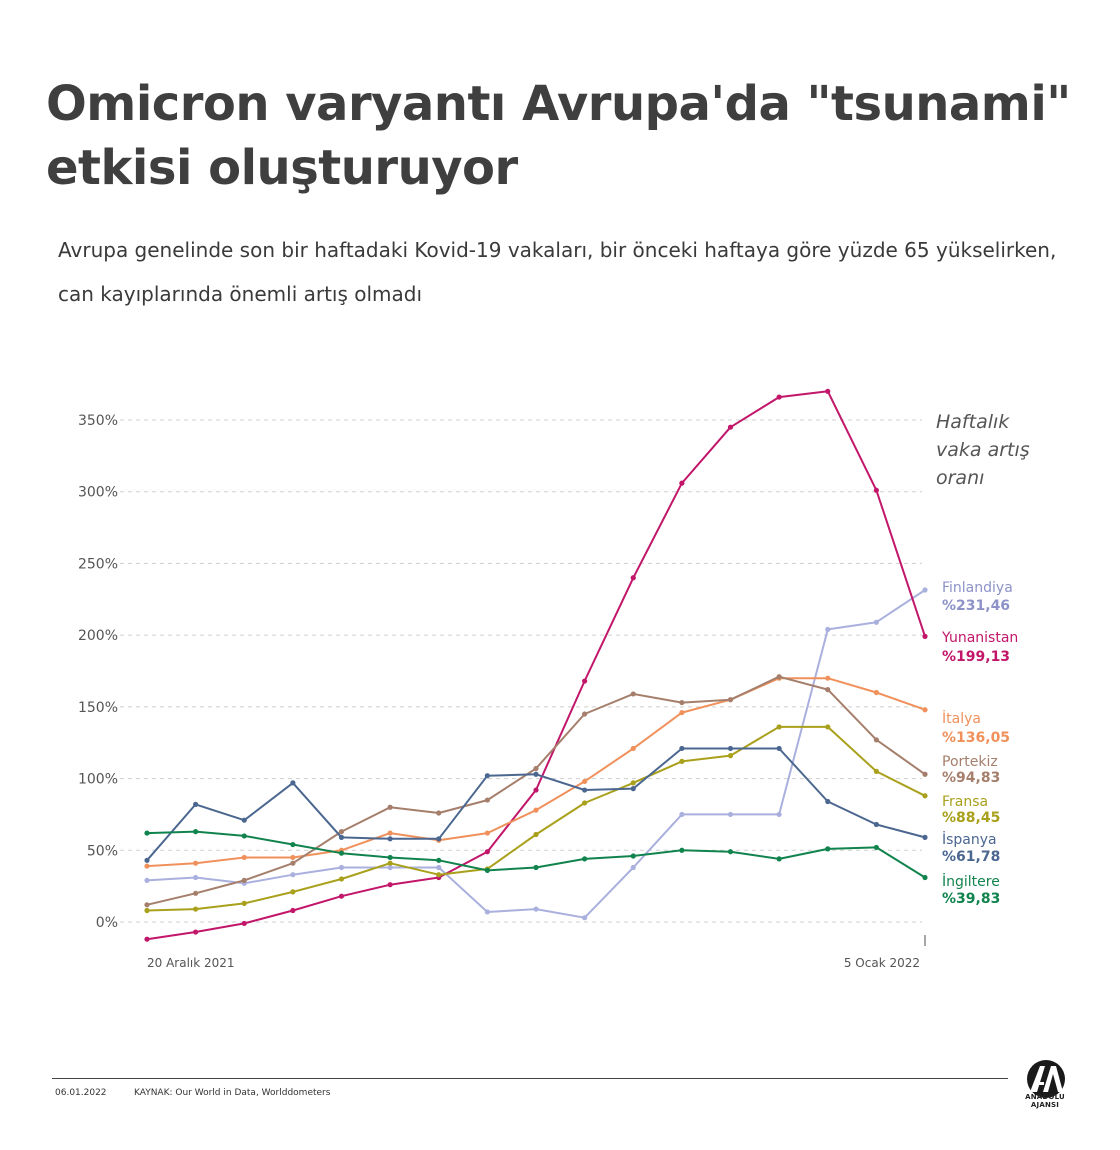 The image size is (1120, 1150). I want to click on series-line-ingiltere, so click(536, 854).